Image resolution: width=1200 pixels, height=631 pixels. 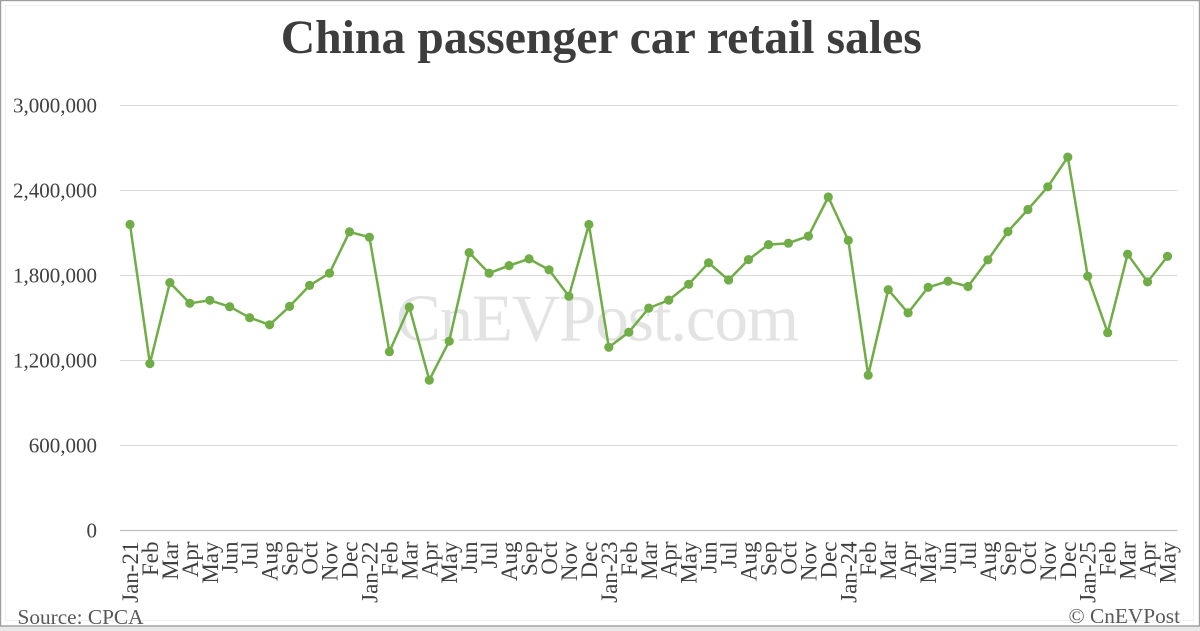 What do you see at coordinates (63, 446) in the screenshot?
I see `svg-text: 600,000` at bounding box center [63, 446].